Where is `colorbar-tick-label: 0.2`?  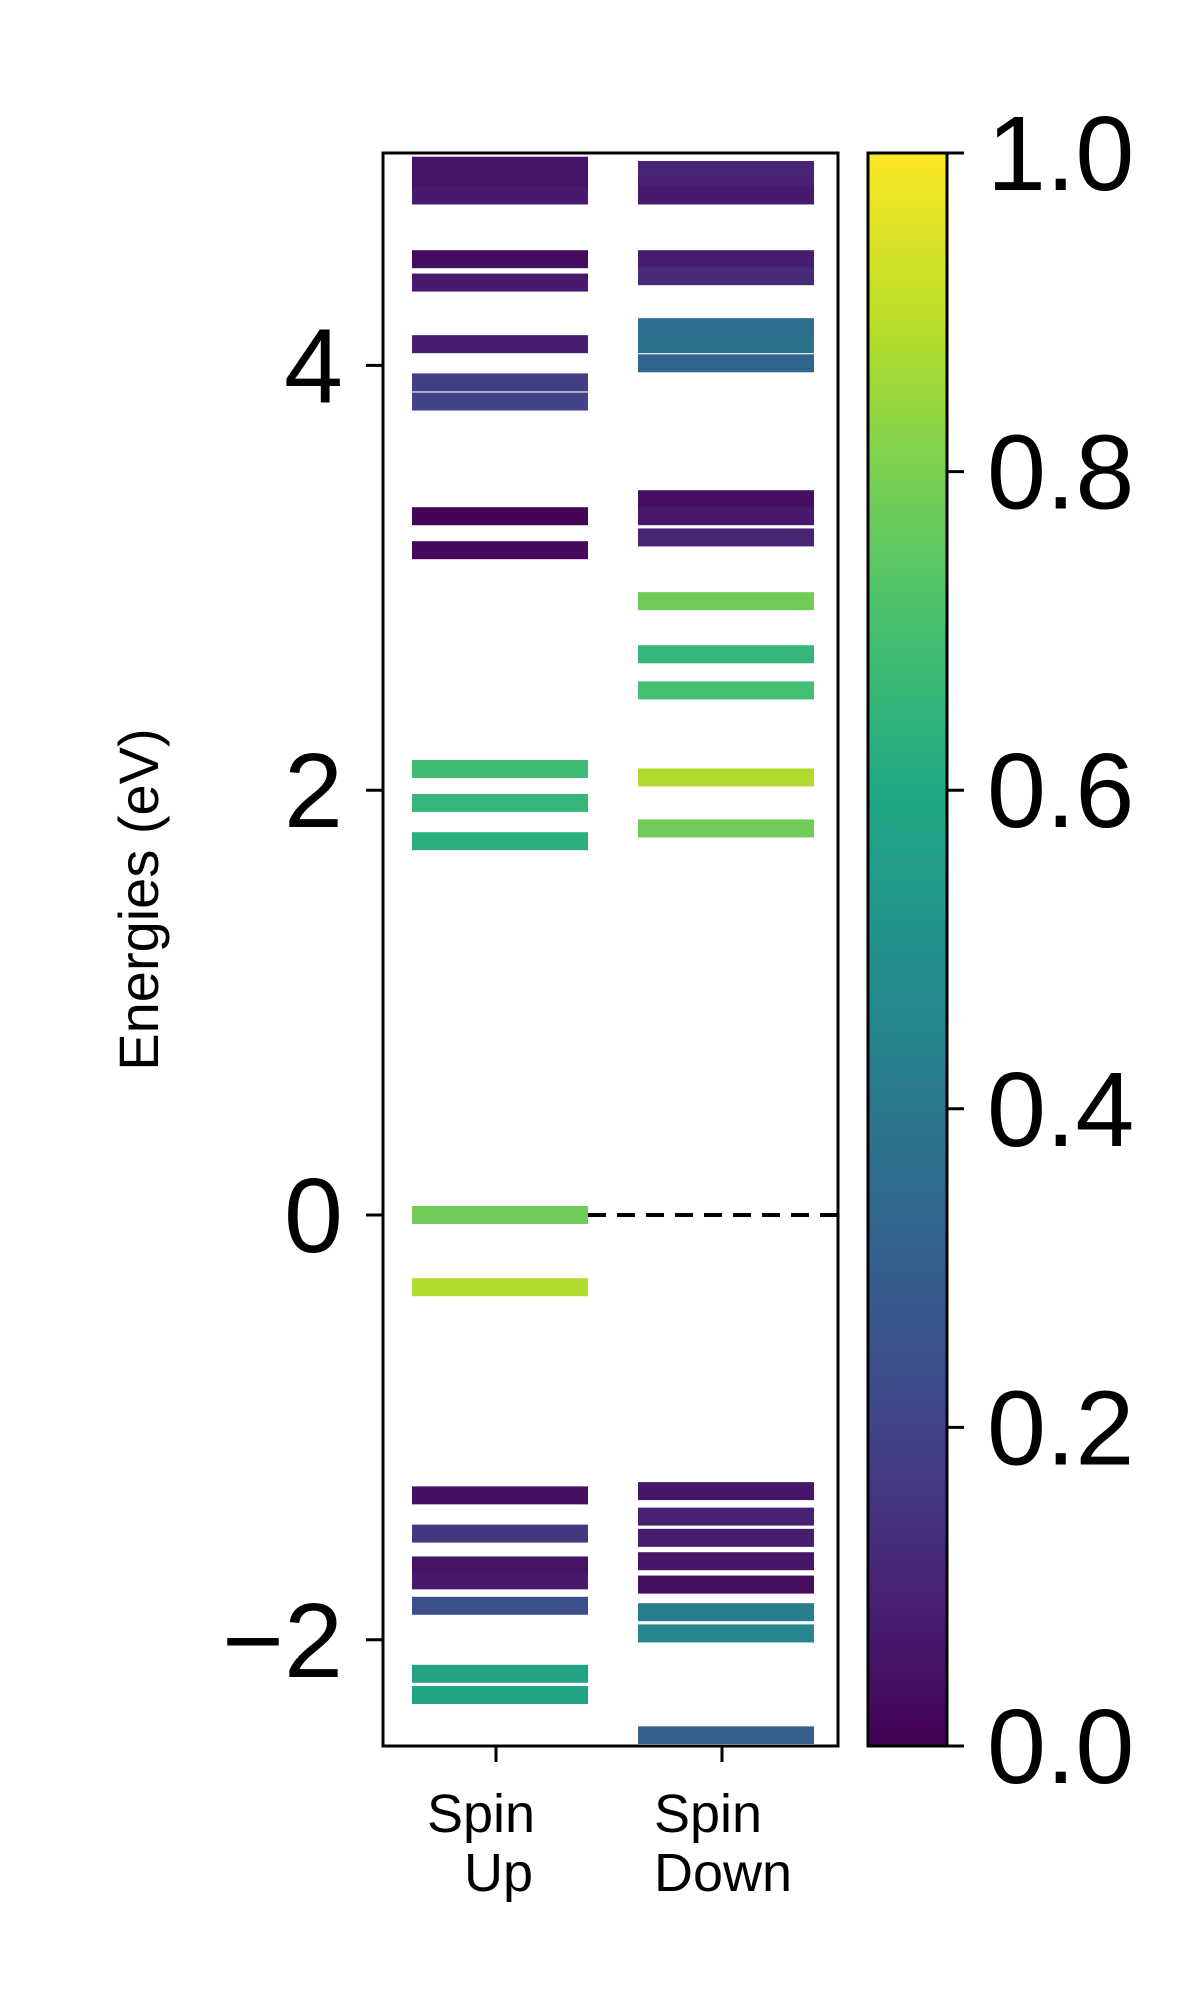 colorbar-tick-label: 0.2 is located at coordinates (1060, 1428).